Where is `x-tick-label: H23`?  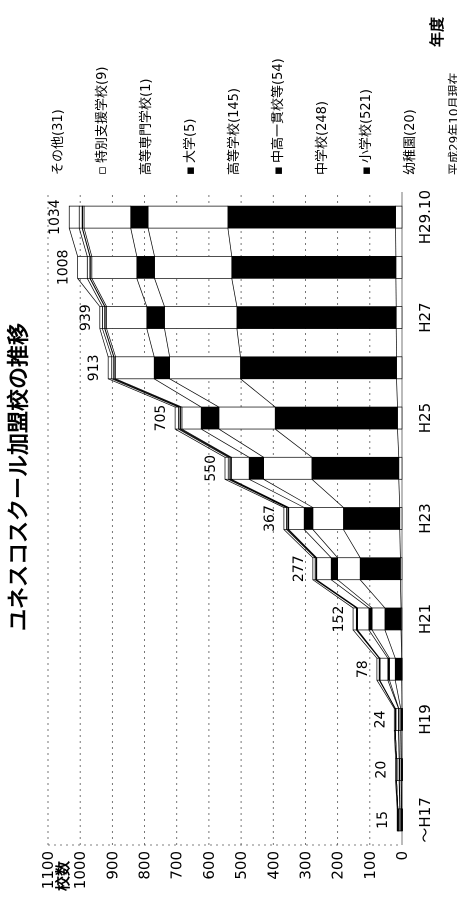
x-tick-label: H23 is located at coordinates (425, 518).